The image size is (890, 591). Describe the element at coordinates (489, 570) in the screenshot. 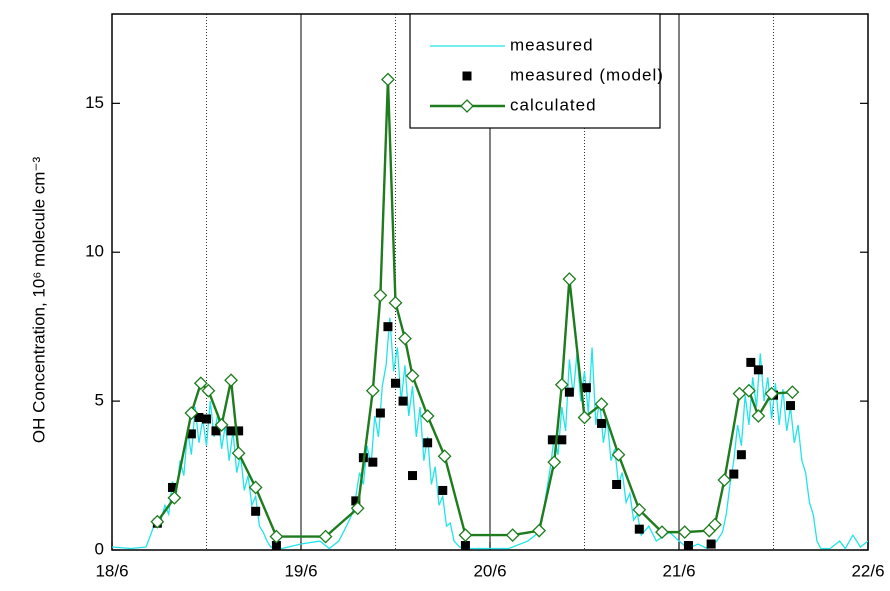

I see `x-tick-label: 20/6` at that location.